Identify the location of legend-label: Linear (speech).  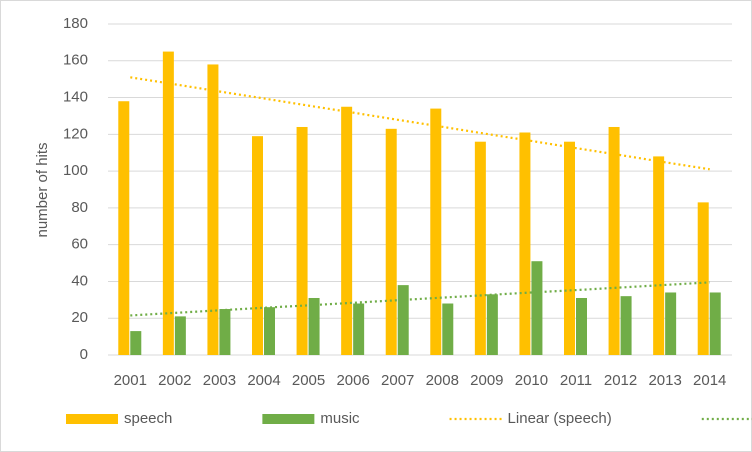
(560, 418).